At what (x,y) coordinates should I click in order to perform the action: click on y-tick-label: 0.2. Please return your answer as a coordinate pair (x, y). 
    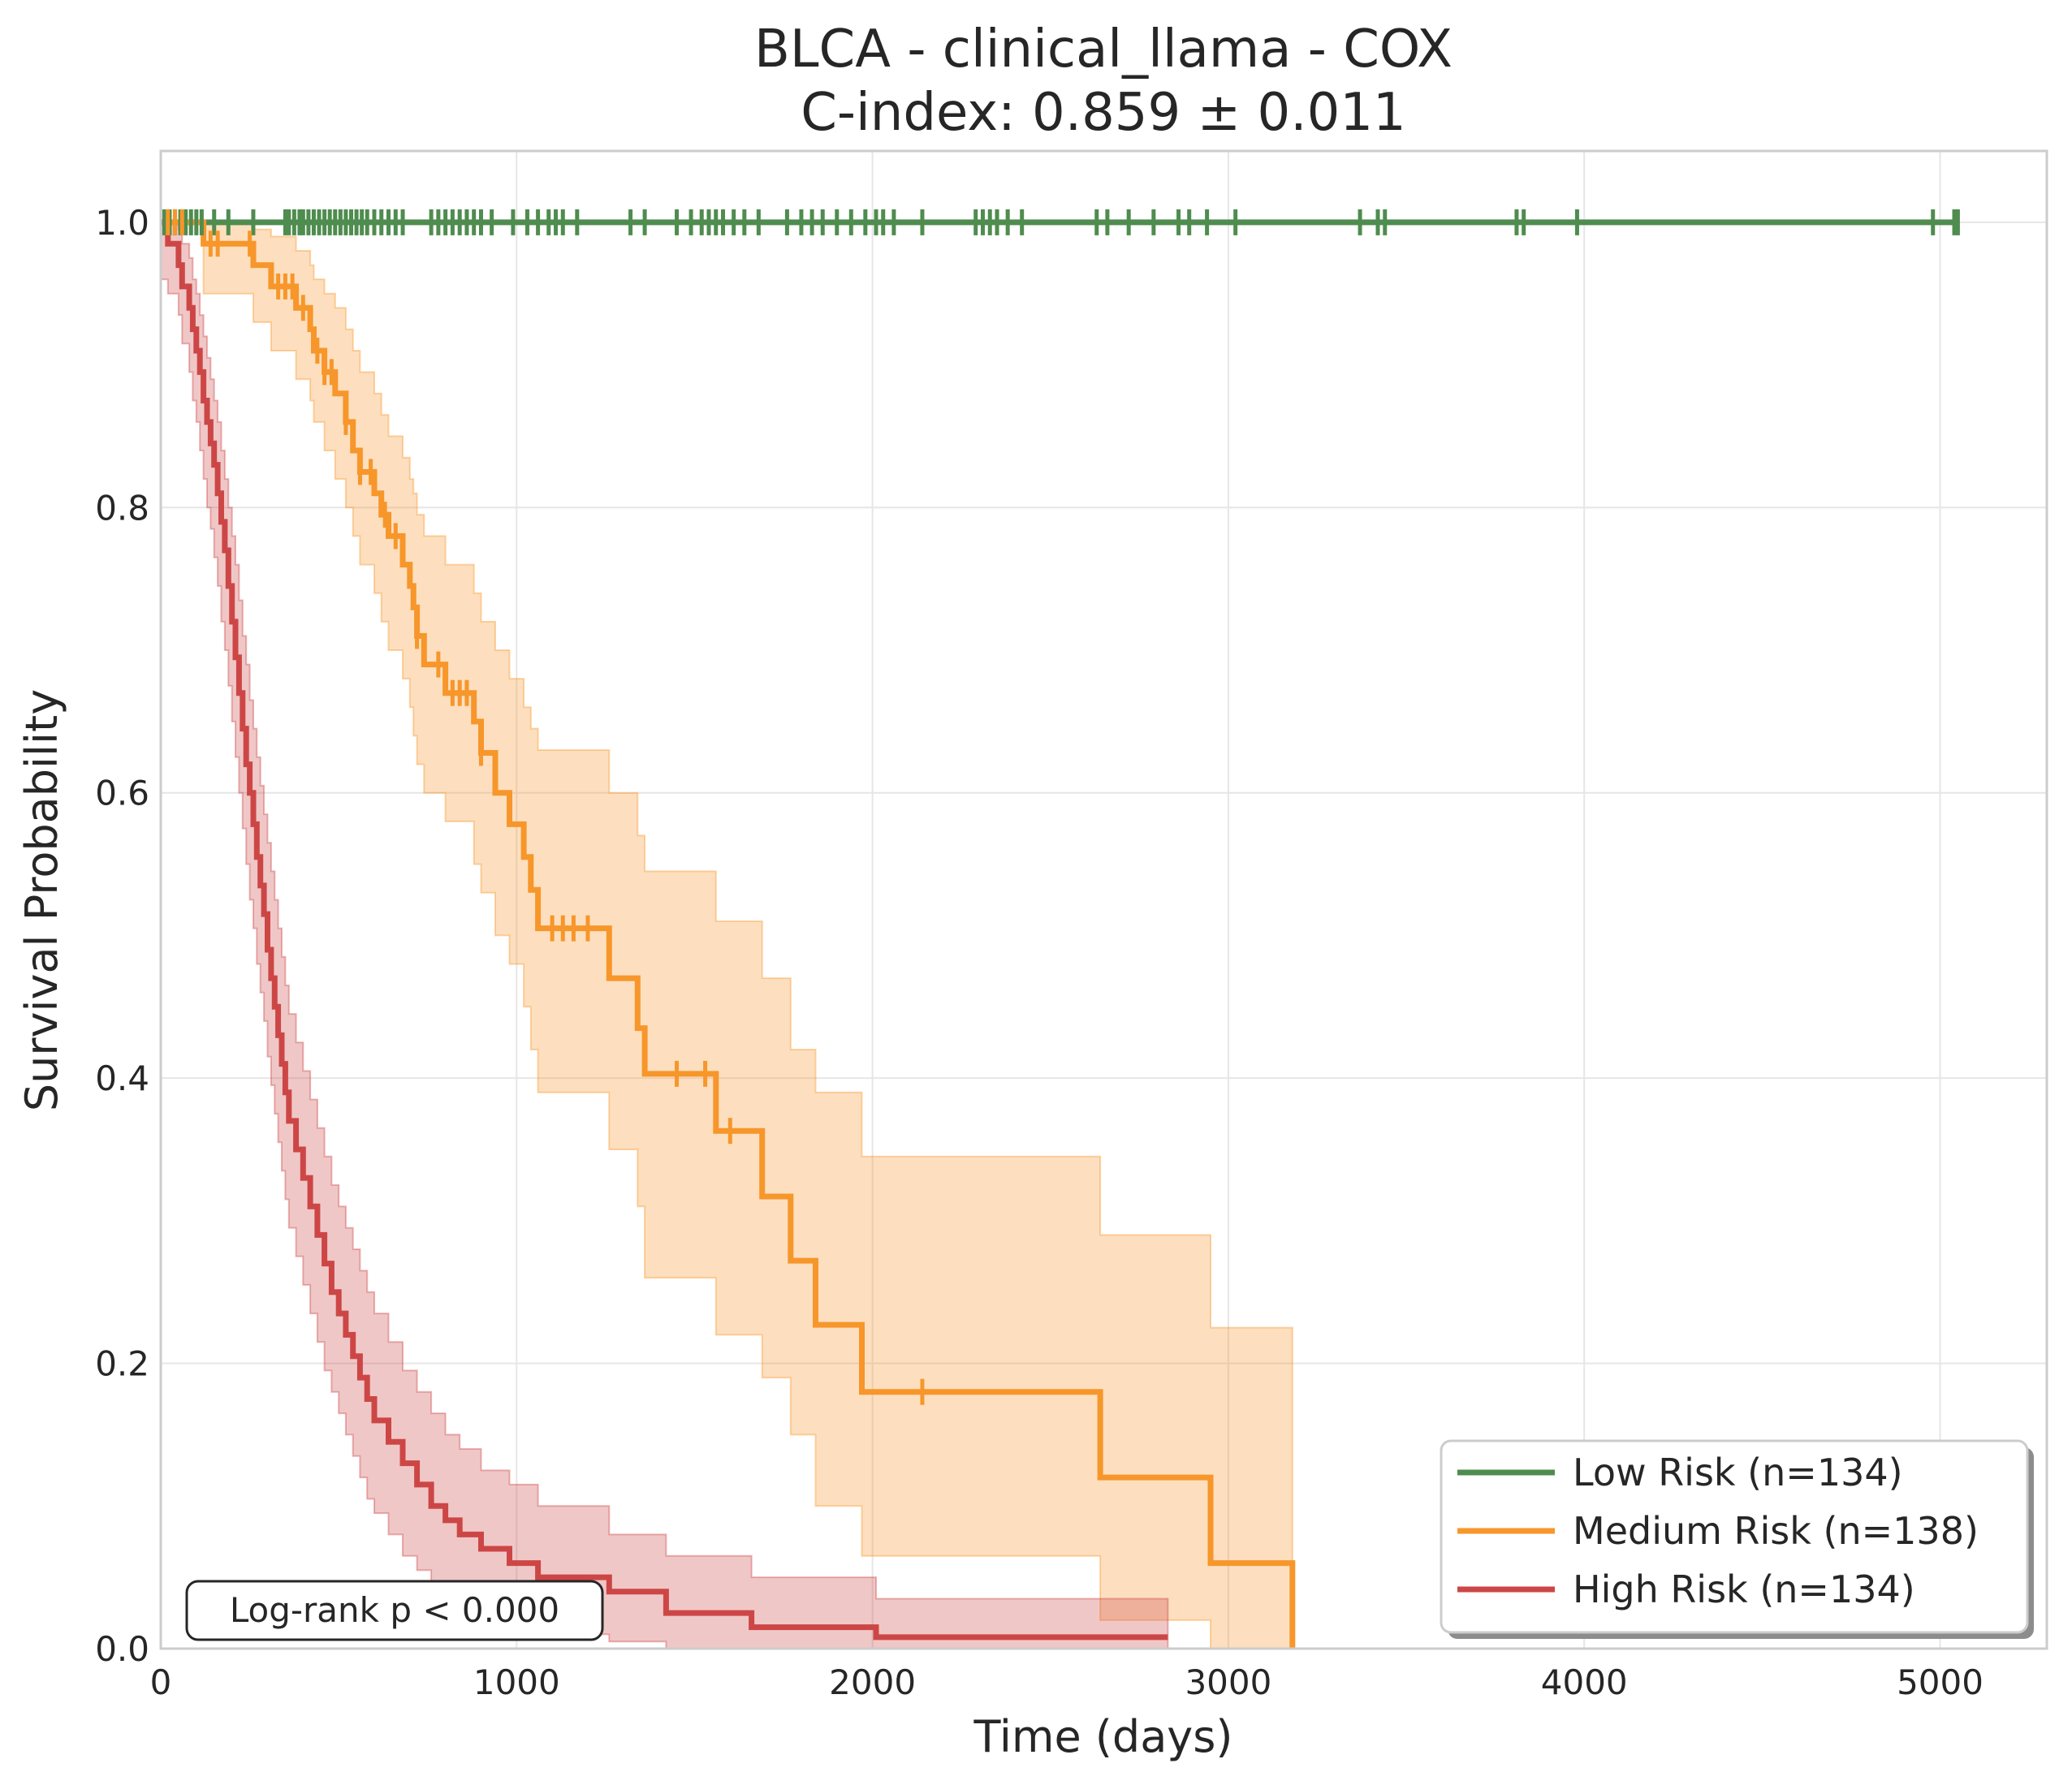
    Looking at the image, I should click on (122, 1364).